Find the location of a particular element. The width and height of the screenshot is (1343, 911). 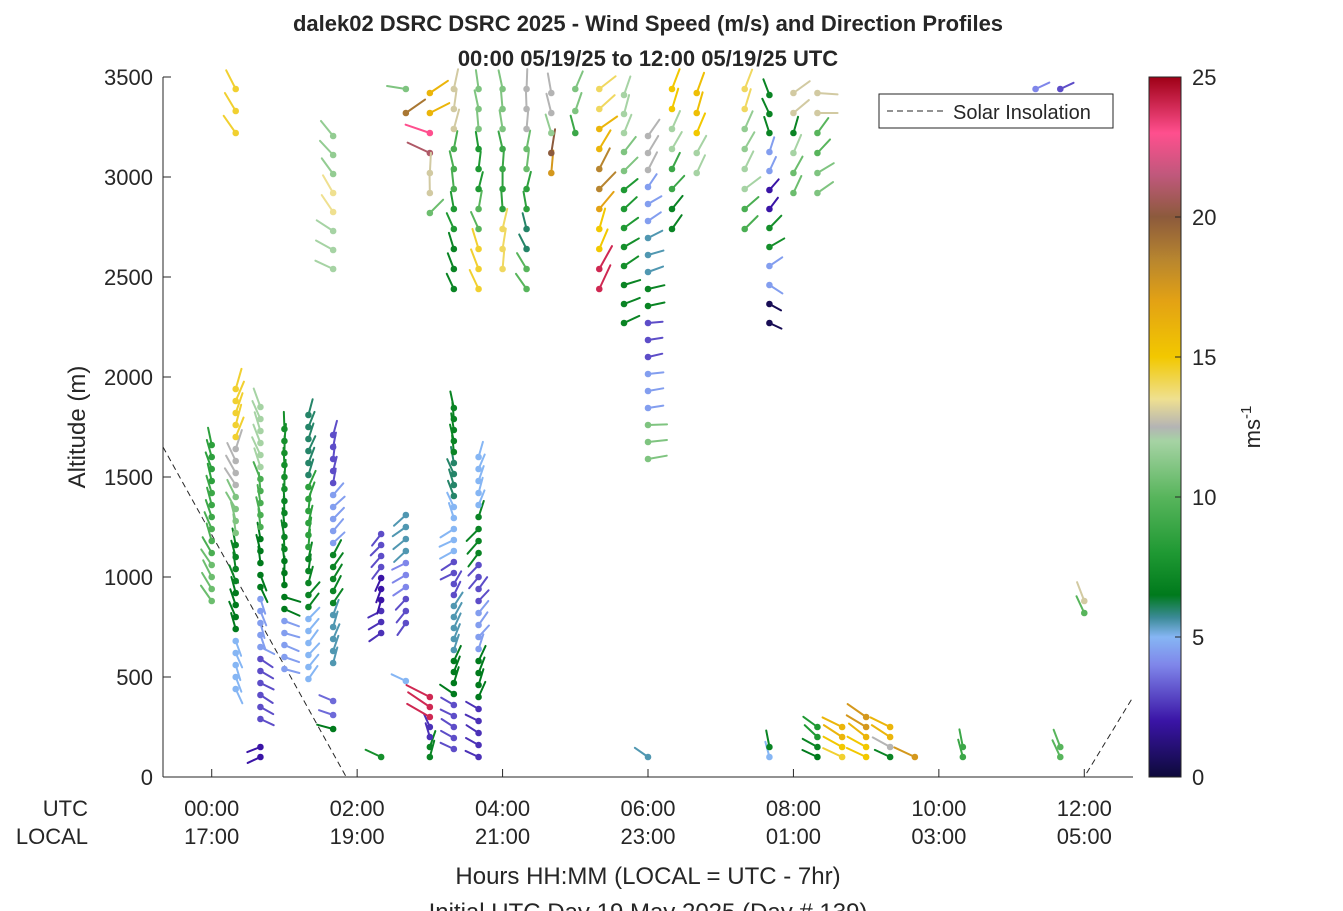

legend-label: Solar Insolation is located at coordinates (1022, 113).